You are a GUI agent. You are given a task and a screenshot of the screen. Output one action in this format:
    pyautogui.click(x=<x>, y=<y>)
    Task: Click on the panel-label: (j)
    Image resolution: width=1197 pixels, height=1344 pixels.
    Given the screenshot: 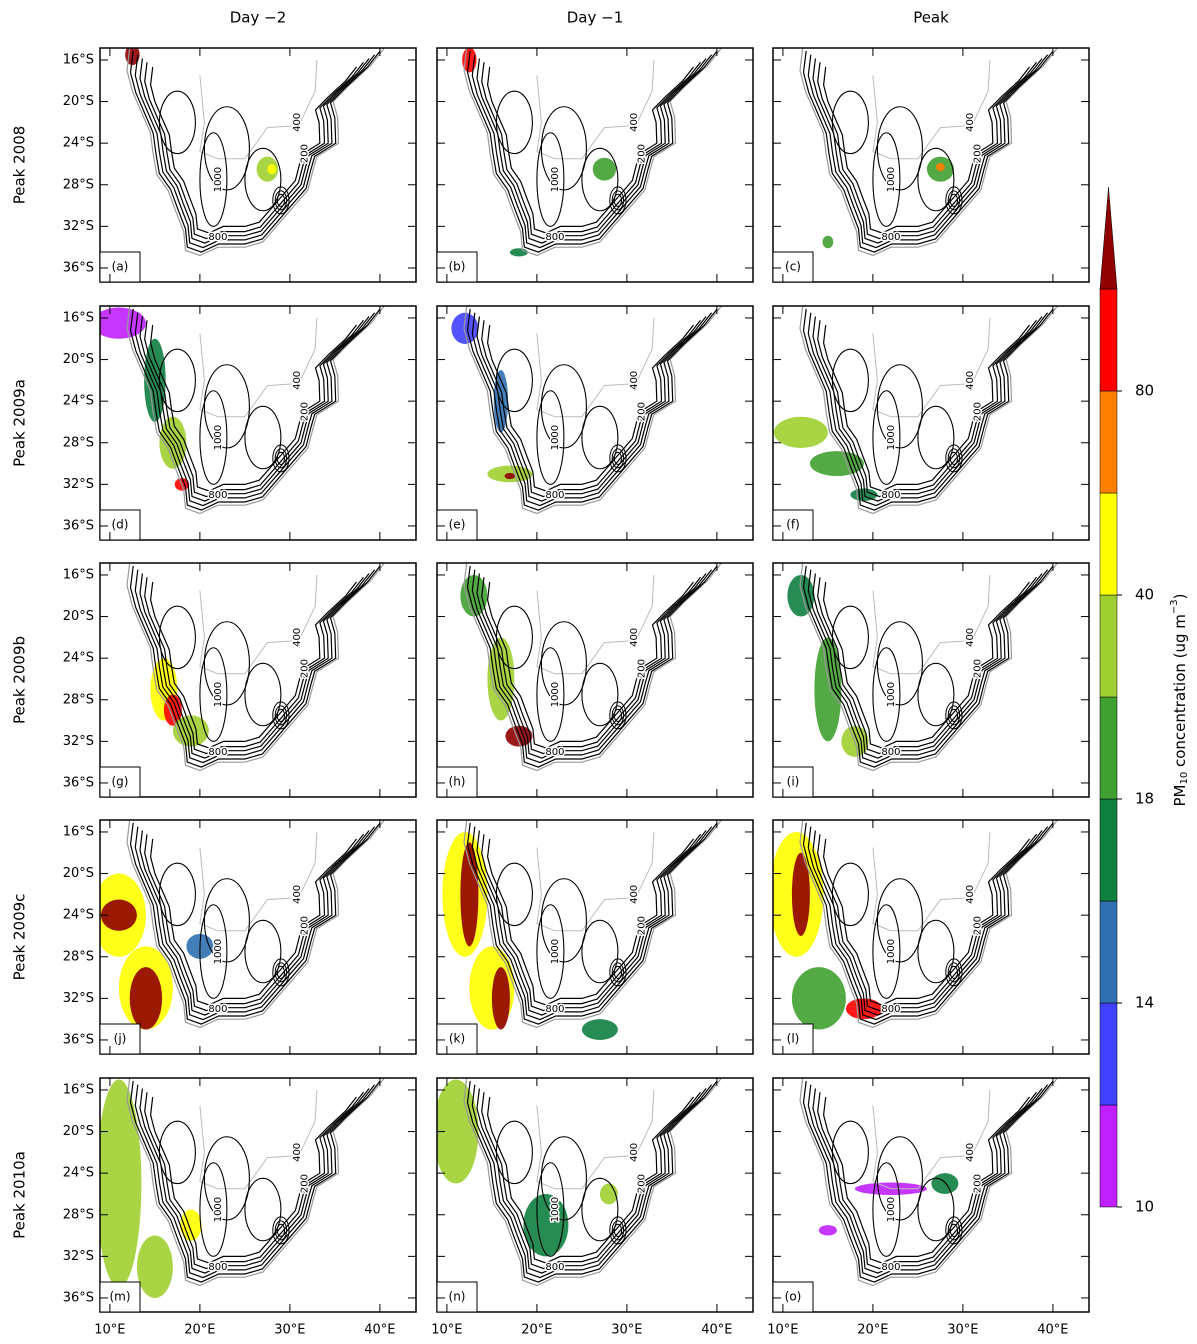 What is the action you would take?
    pyautogui.click(x=120, y=1039)
    